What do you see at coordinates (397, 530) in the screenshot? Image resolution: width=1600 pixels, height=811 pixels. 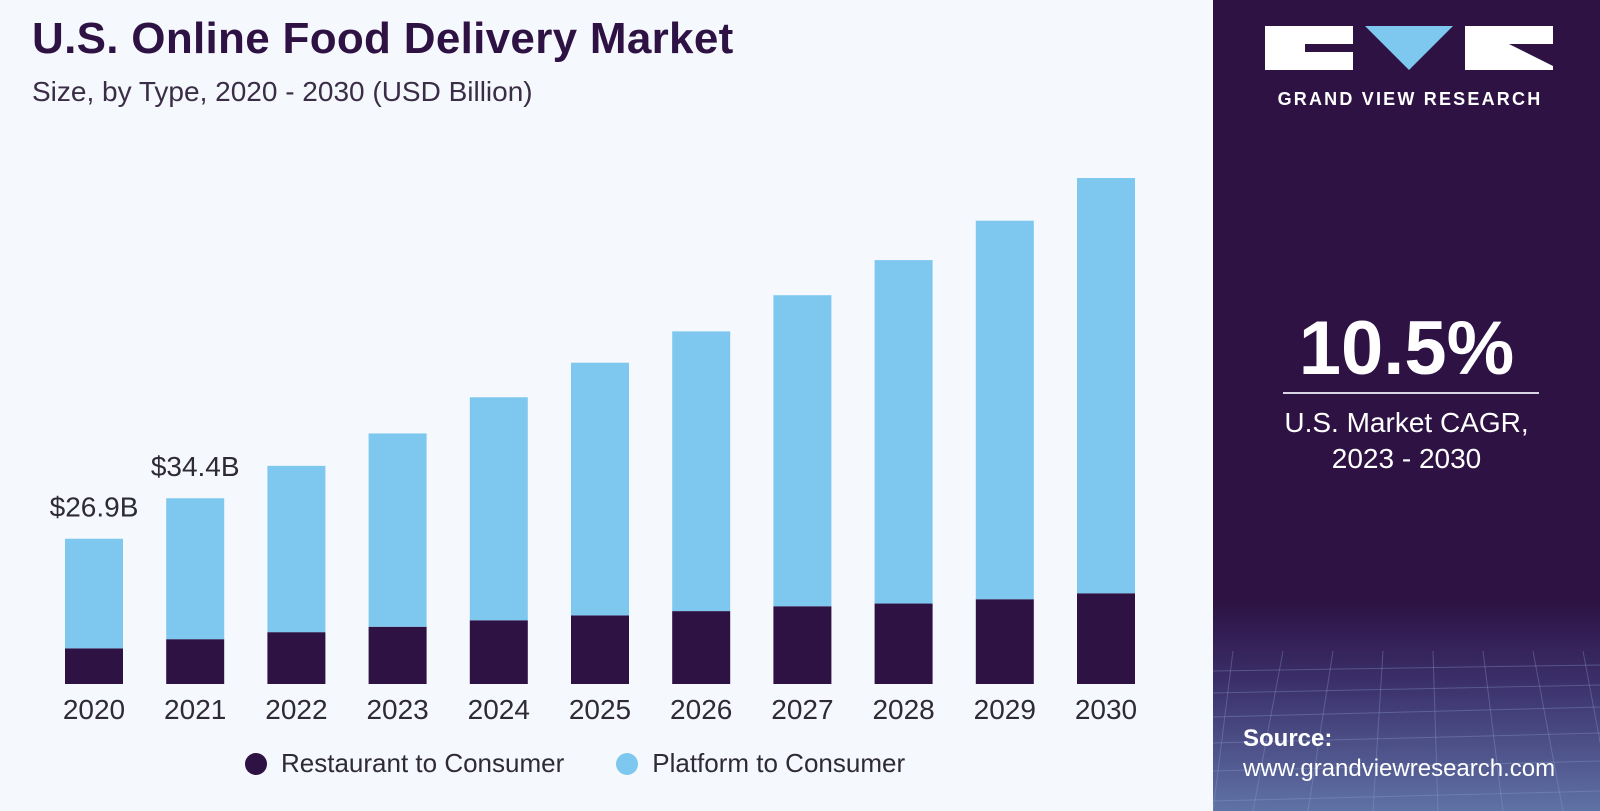 I see `bar-2023-platform` at bounding box center [397, 530].